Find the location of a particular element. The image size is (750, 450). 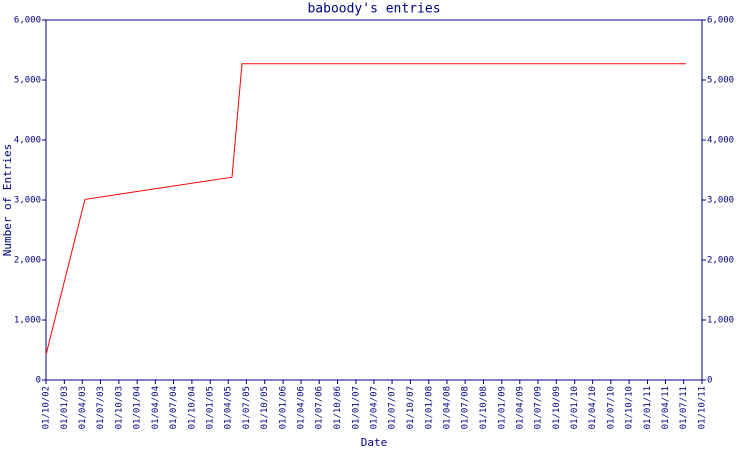

x-tick-label: 01/10/09 is located at coordinates (557, 407).